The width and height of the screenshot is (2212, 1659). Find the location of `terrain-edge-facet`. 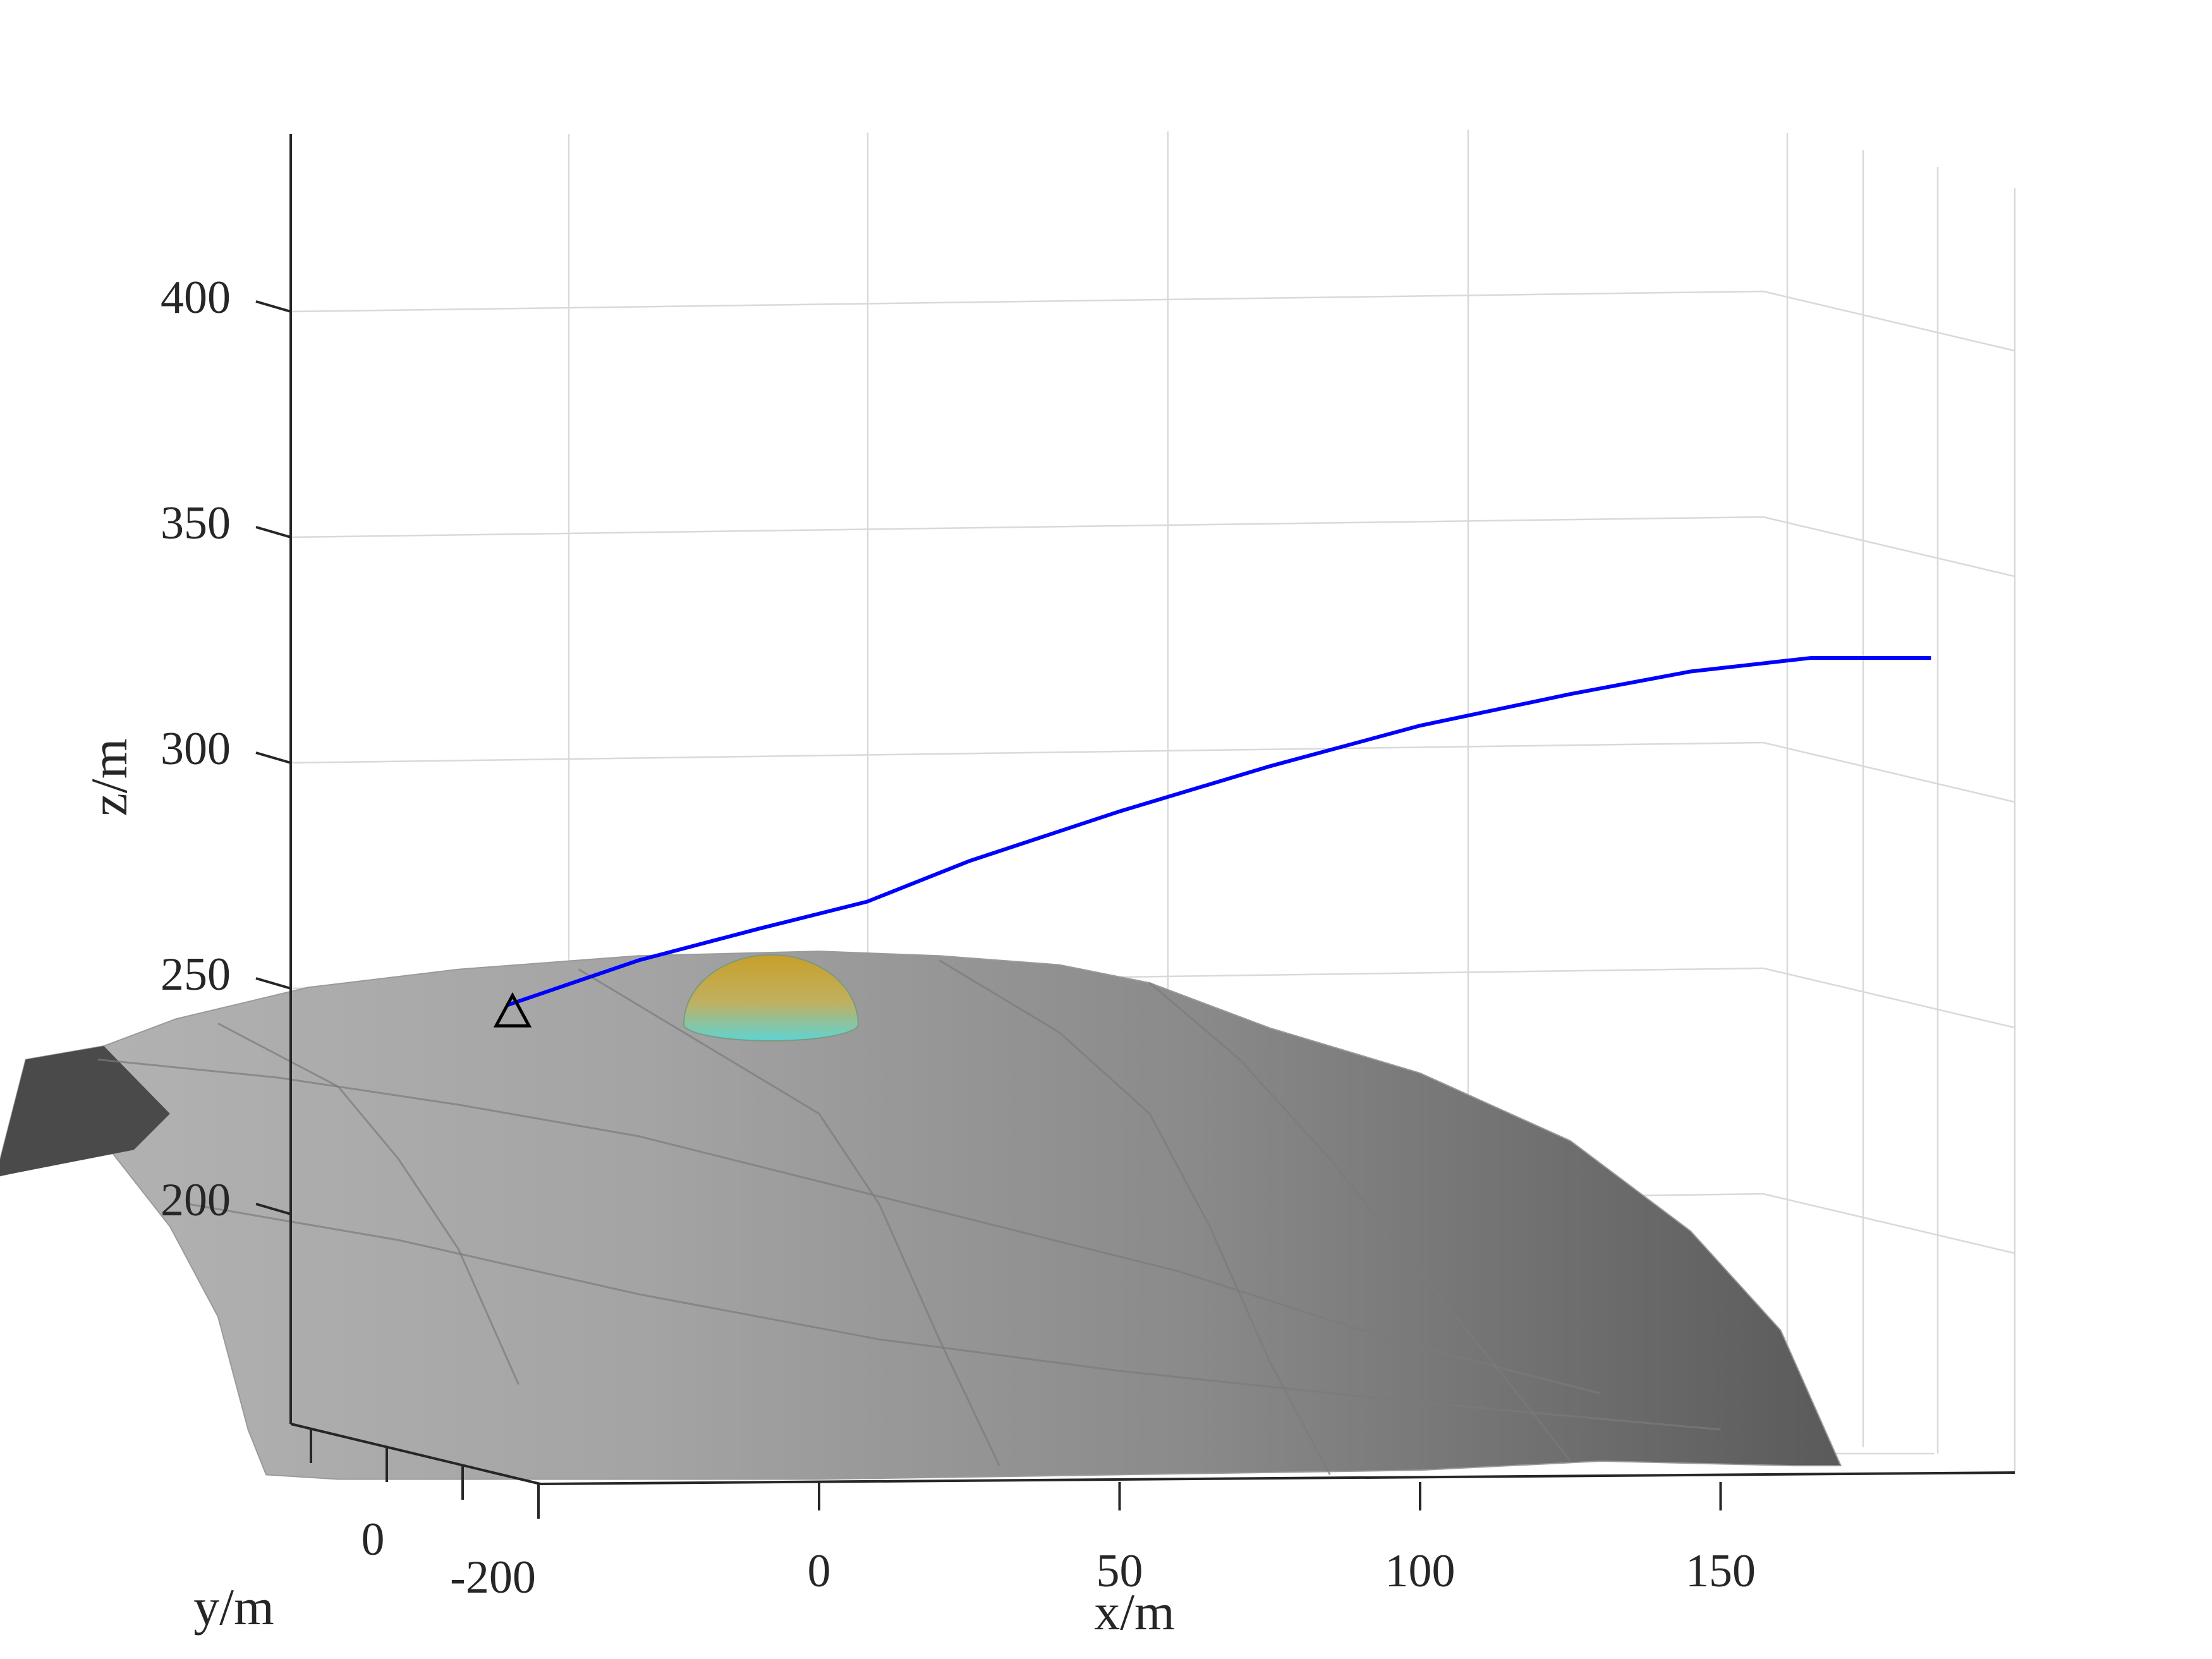

terrain-edge-facet is located at coordinates (85, 1111).